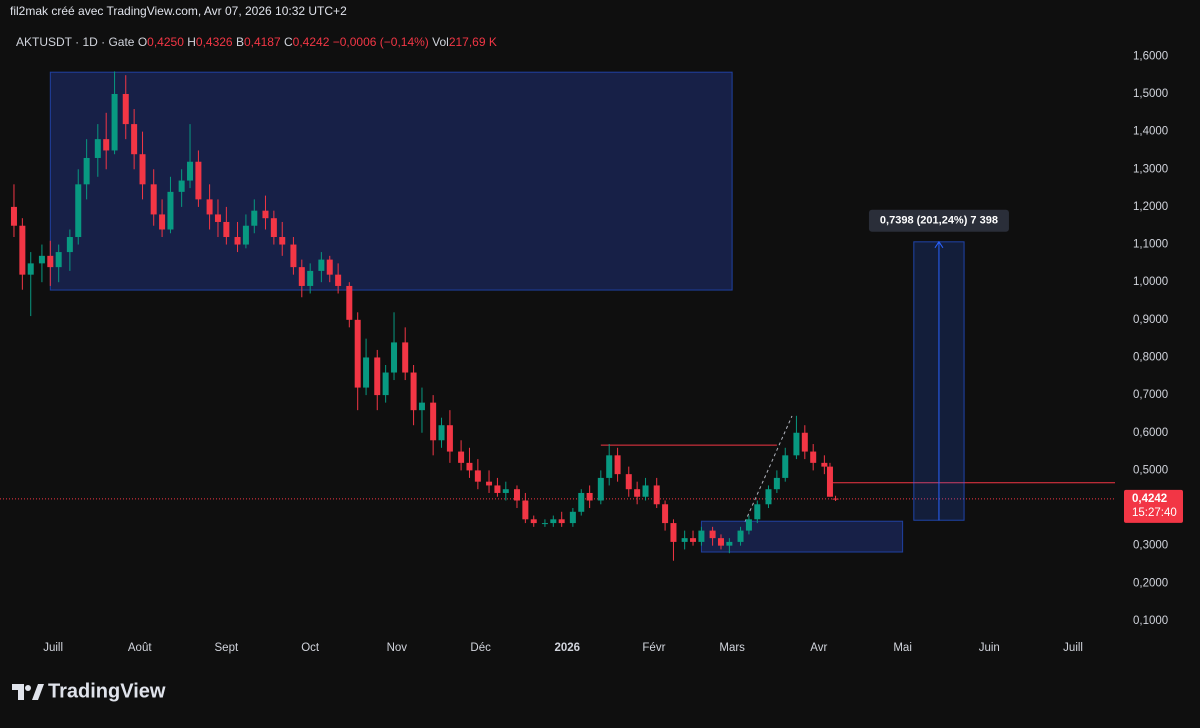  I want to click on y-tick-label: 1,2000, so click(1150, 207).